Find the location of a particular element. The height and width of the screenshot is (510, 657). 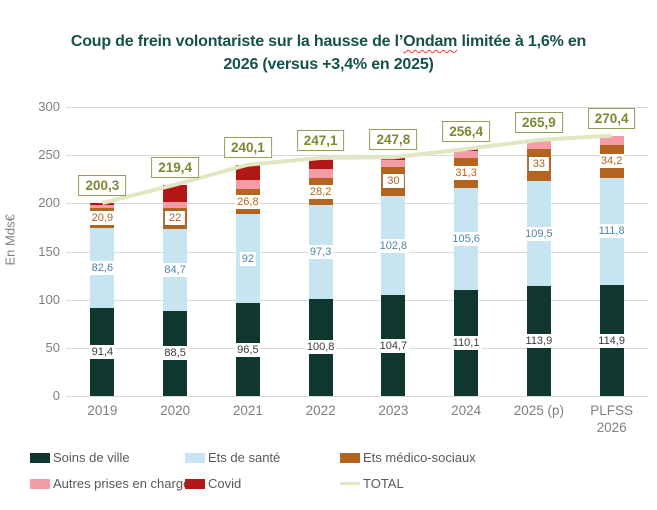

legend-label: Ets de santé is located at coordinates (244, 457).